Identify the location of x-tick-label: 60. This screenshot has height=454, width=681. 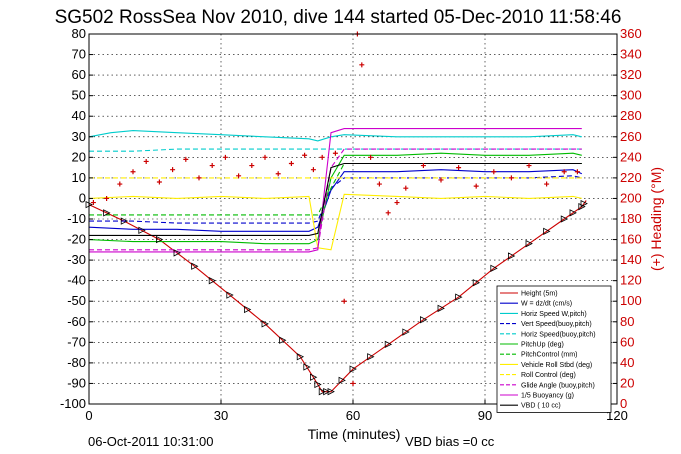
(353, 415).